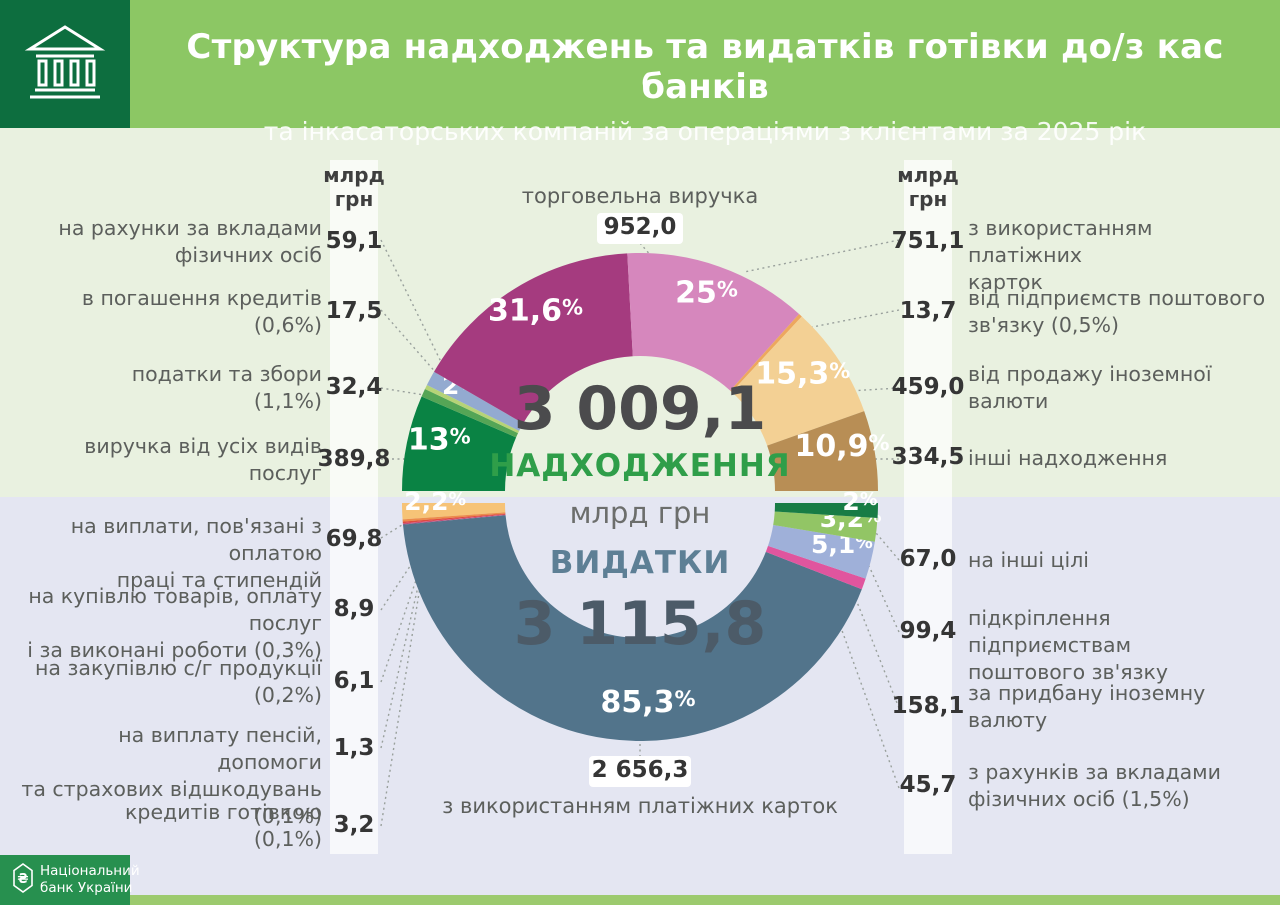 Image resolution: width=1280 pixels, height=905 pixels. I want to click on slice-postal_in, so click(766, 353).